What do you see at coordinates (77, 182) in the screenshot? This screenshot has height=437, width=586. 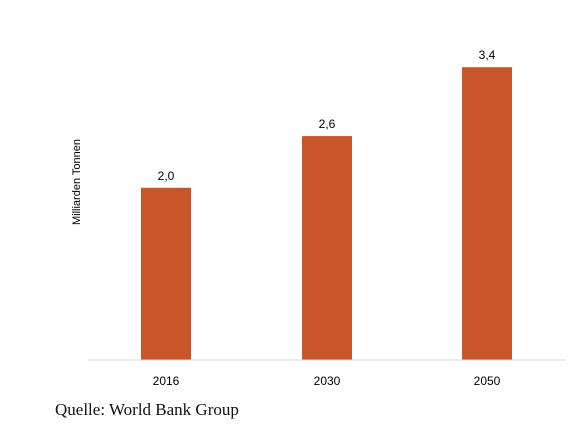 I see `y-axis-label: Milliarden Tonnen` at bounding box center [77, 182].